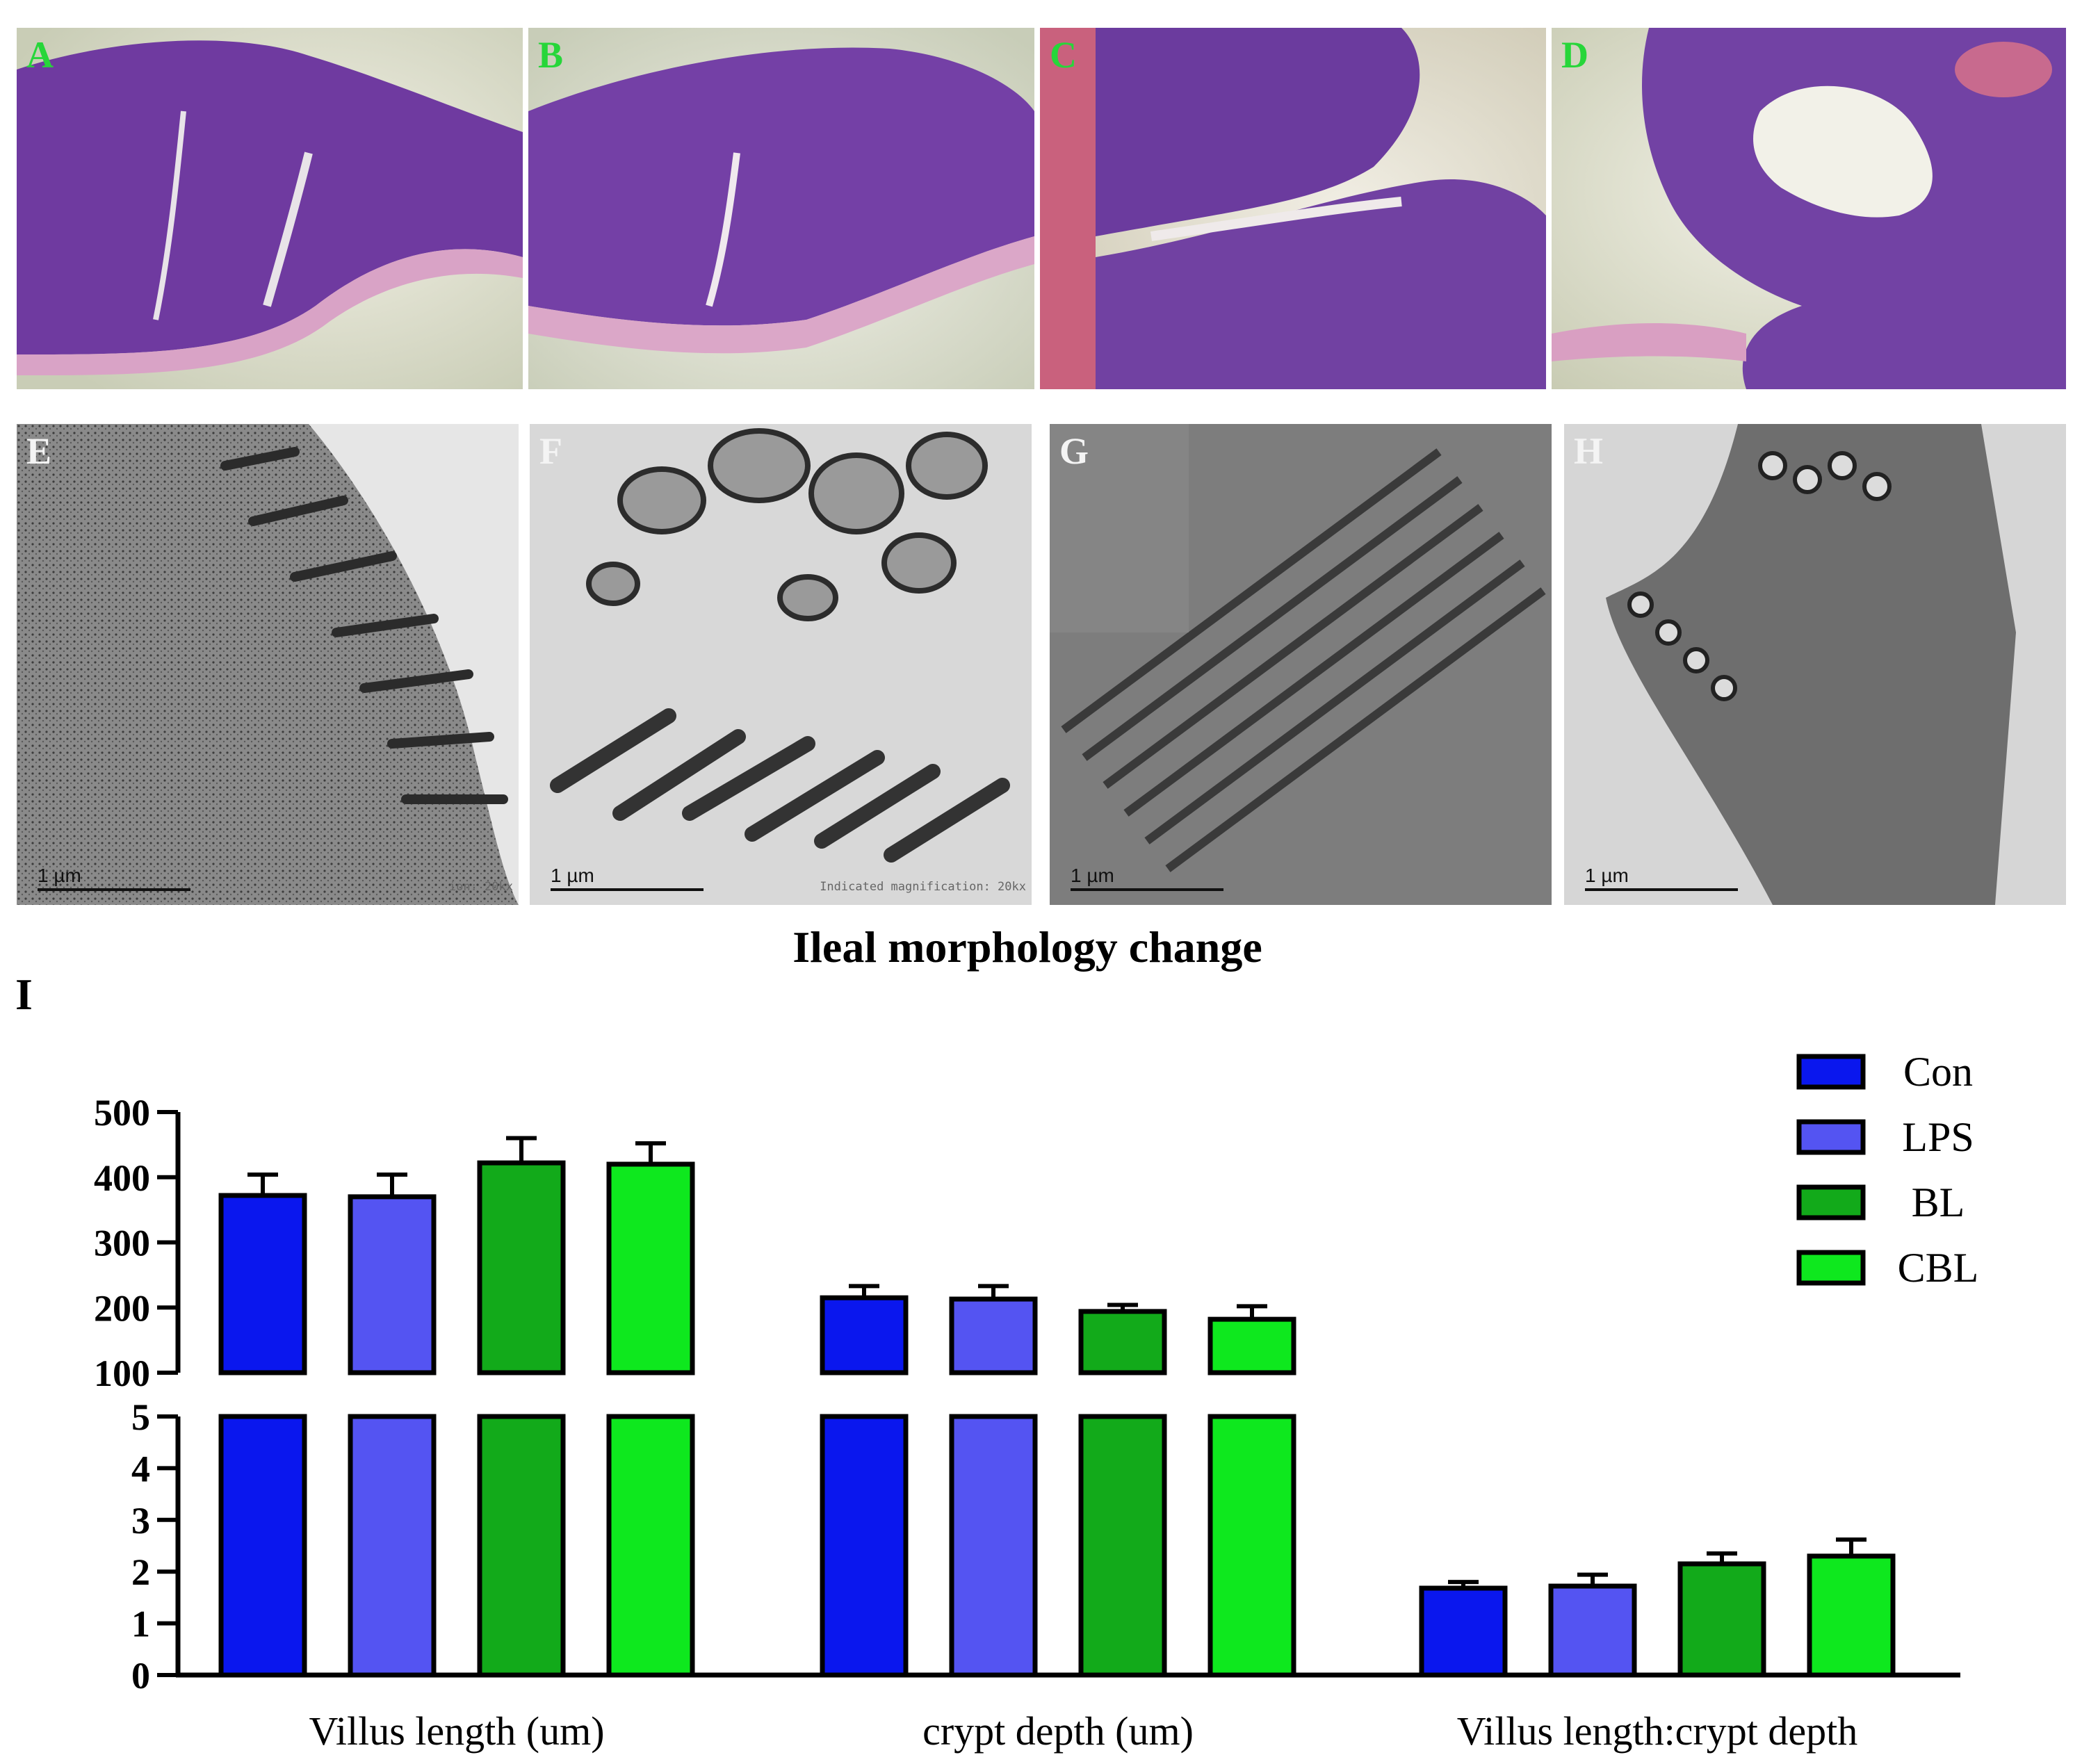 This screenshot has width=2082, height=1764. I want to click on panel-letter-a: A, so click(40, 55).